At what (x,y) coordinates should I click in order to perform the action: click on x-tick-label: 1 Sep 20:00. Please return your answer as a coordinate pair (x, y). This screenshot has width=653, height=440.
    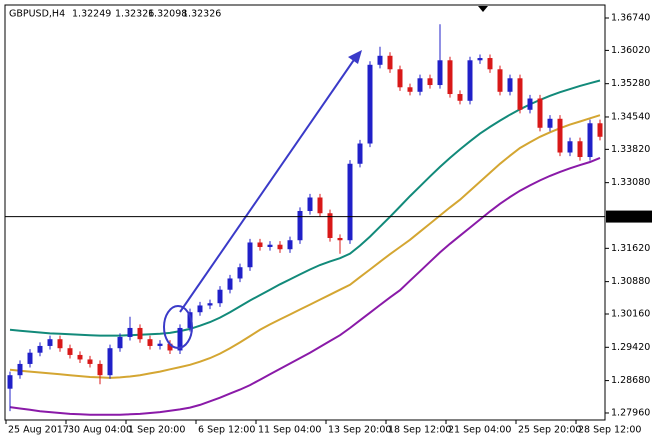
    Looking at the image, I should click on (156, 430).